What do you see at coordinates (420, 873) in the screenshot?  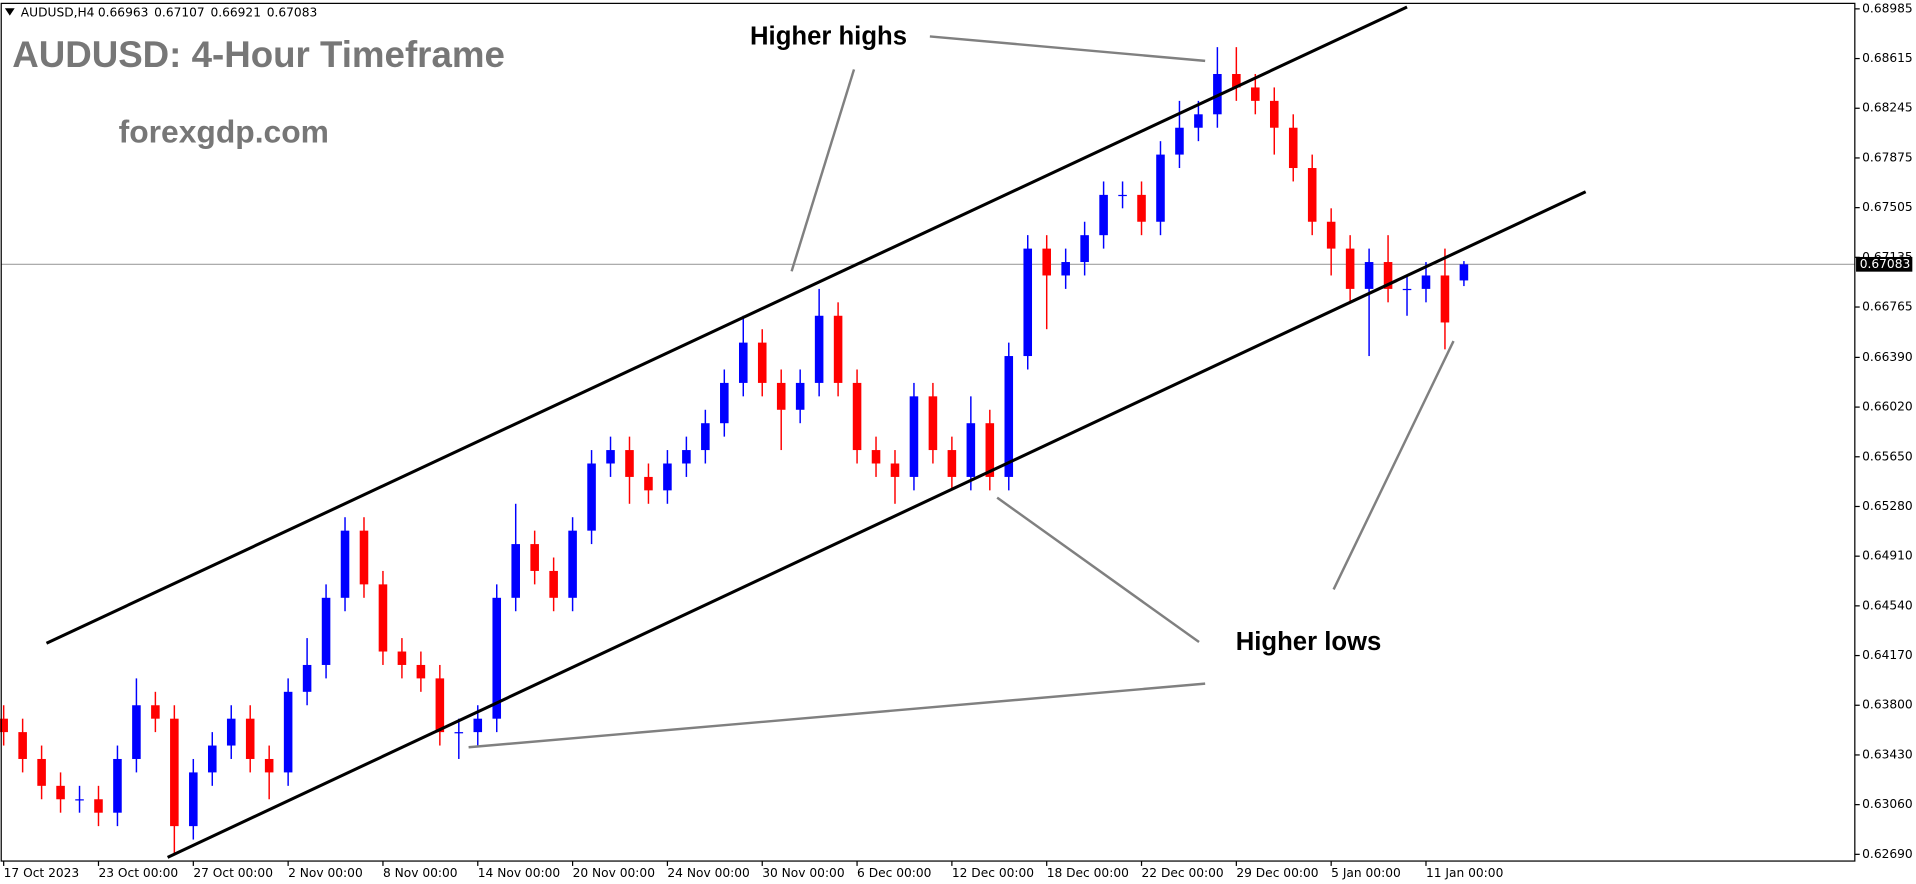 I see `x-tick-label: 8 Nov 00:00` at bounding box center [420, 873].